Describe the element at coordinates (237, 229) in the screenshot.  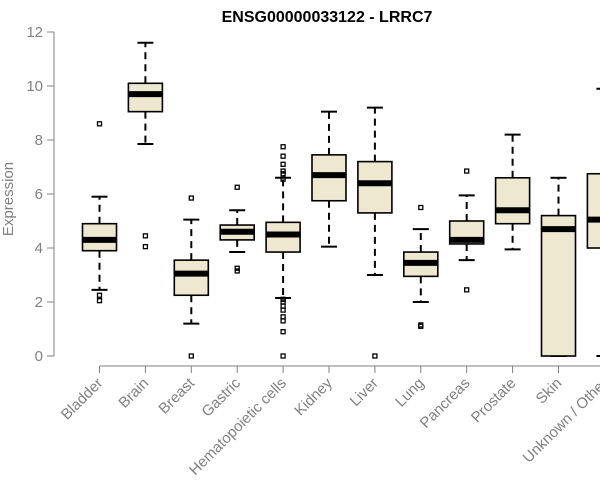
I see `box-gastric` at that location.